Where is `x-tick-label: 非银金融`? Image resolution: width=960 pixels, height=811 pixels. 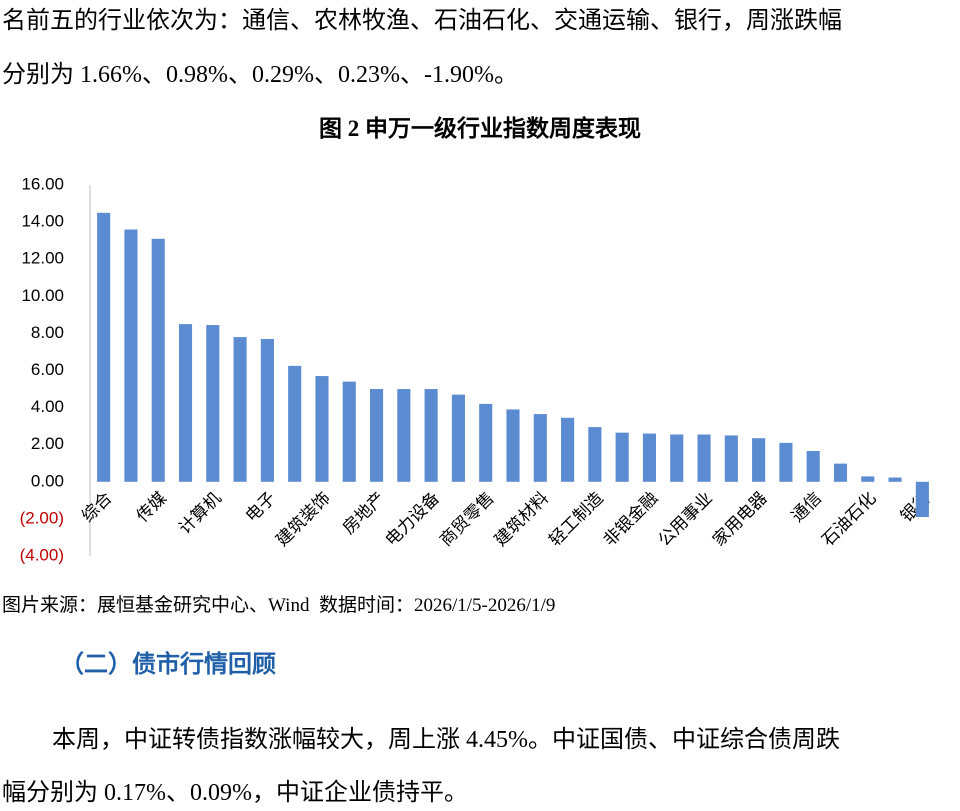 x-tick-label: 非银金融 is located at coordinates (631, 519).